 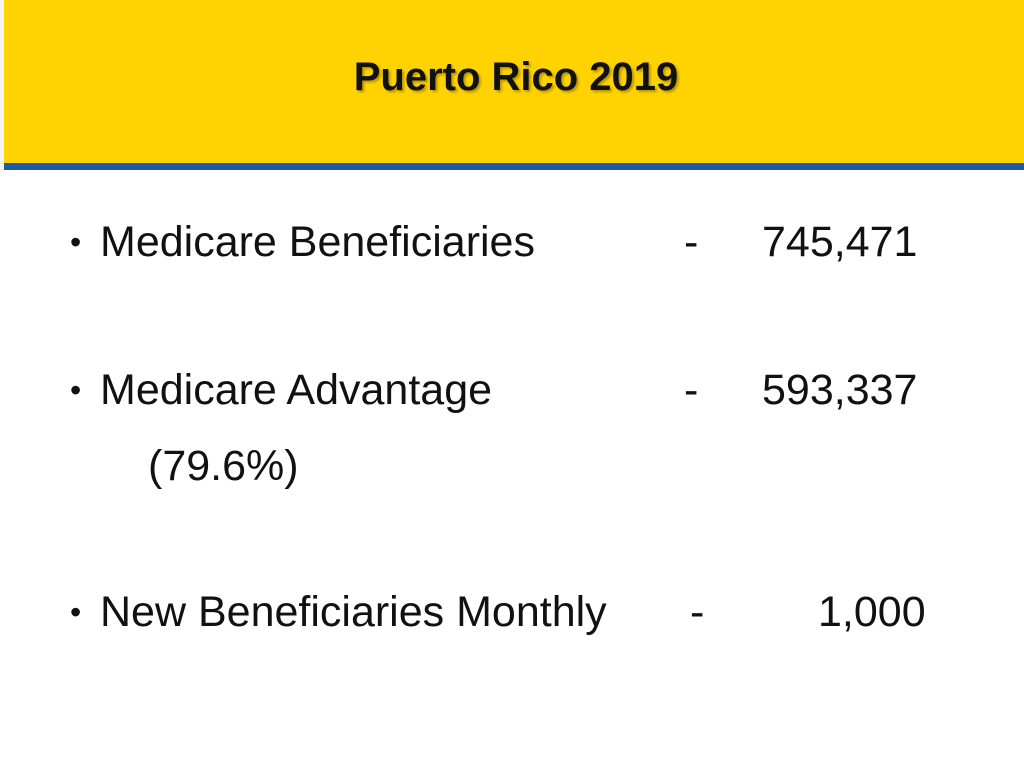 I want to click on bullet-item-beneficiaries: • Medicare Beneficiaries - 745,471, so click(x=512, y=242).